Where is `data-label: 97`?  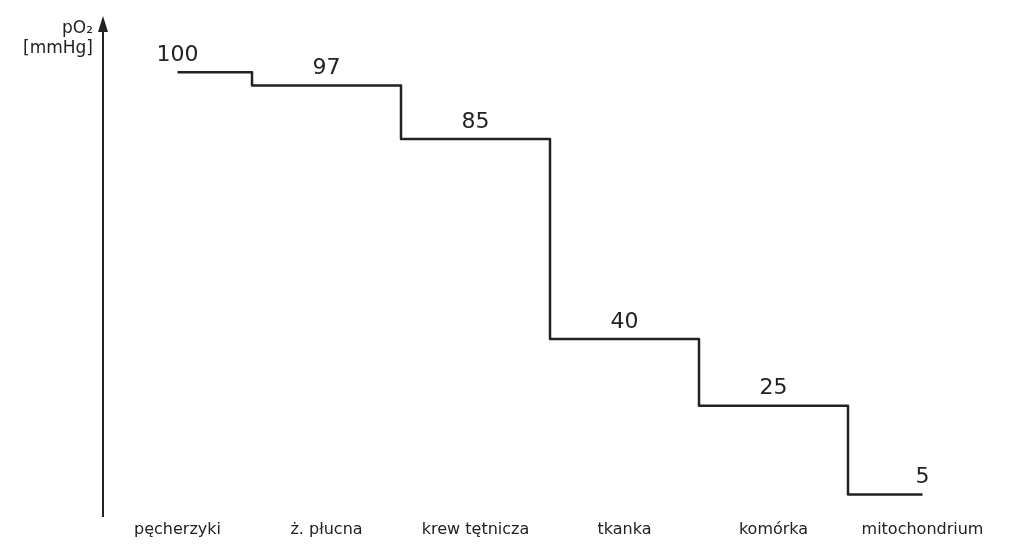
data-label: 97 is located at coordinates (326, 67).